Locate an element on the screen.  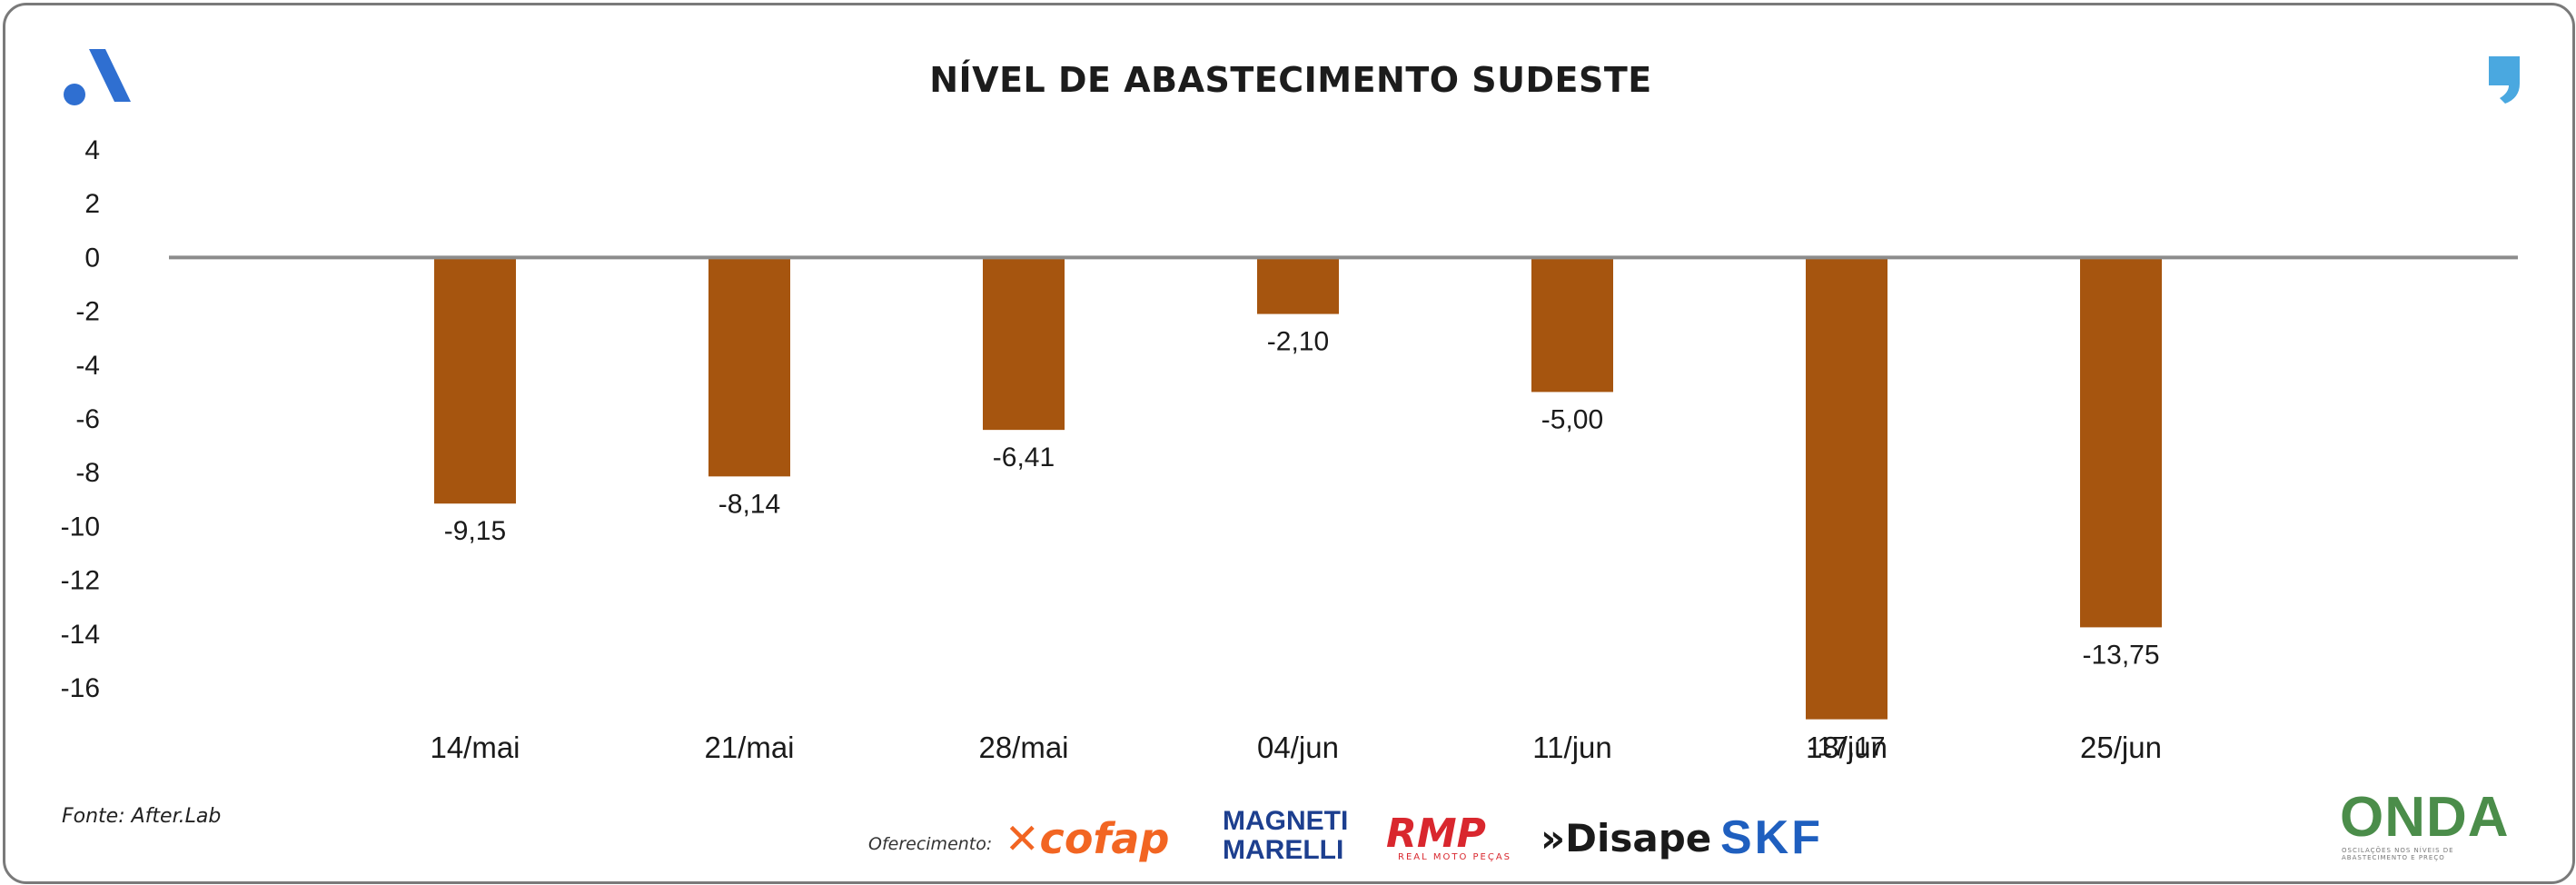
y-tick-label: -8 is located at coordinates (87, 473).